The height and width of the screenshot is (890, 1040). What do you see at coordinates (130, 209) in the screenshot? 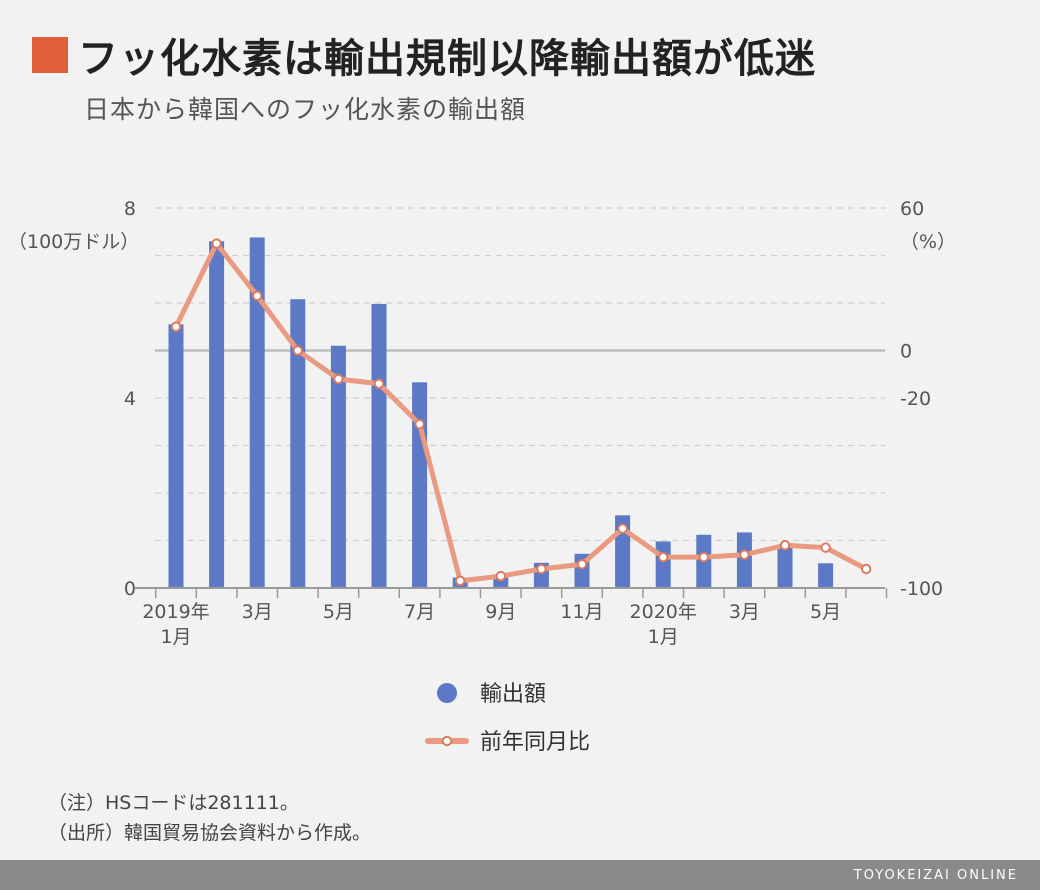
I see `left-tick-label: 8` at bounding box center [130, 209].